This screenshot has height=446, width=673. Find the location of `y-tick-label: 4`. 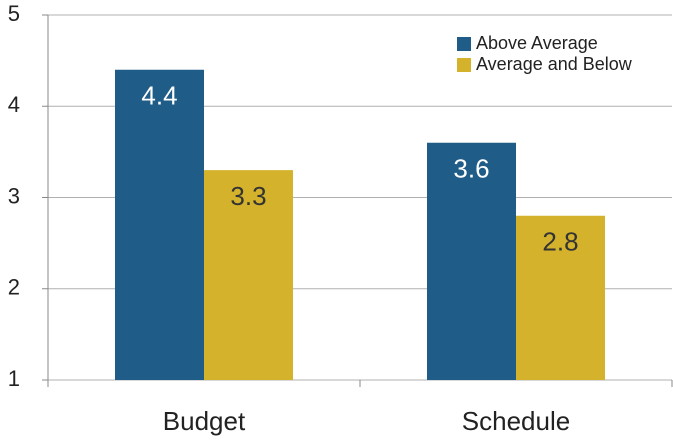

y-tick-label: 4 is located at coordinates (14, 104).